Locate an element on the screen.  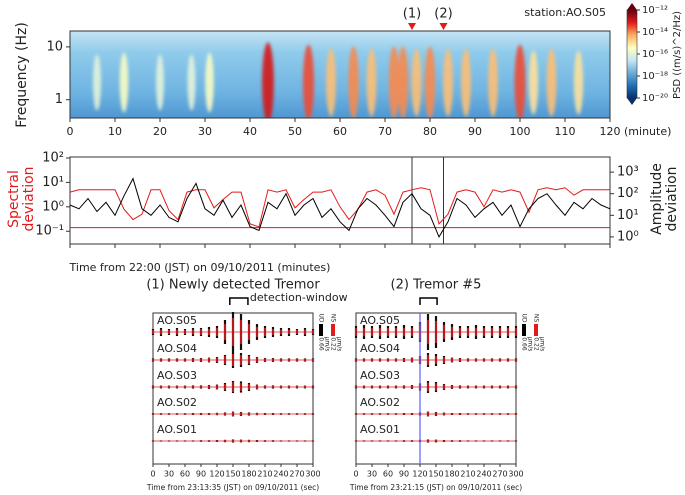
y-tick-label: 10 is located at coordinates (54, 46).